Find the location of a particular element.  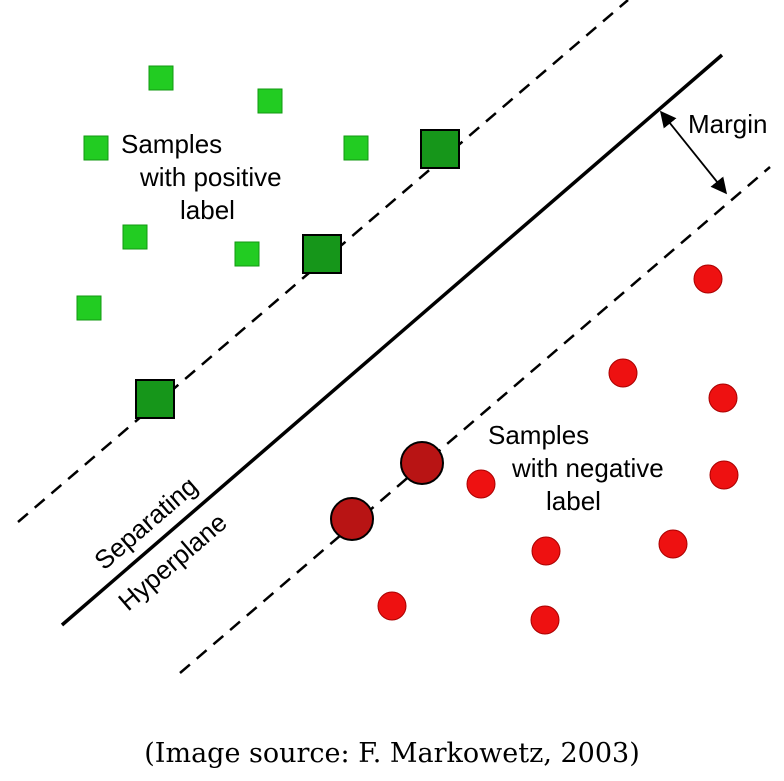

positive-label-line2: with positive is located at coordinates (210, 177).